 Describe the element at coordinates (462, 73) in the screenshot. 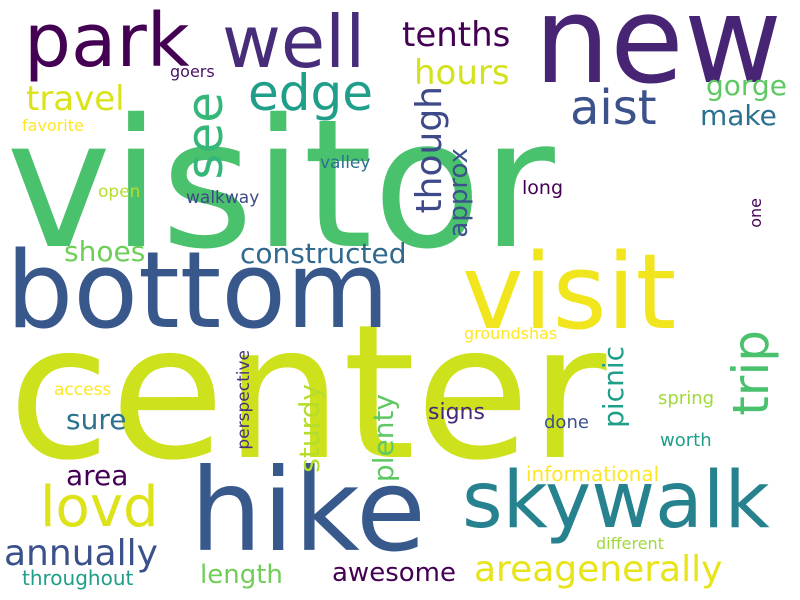

I see `word-hours: hours` at that location.